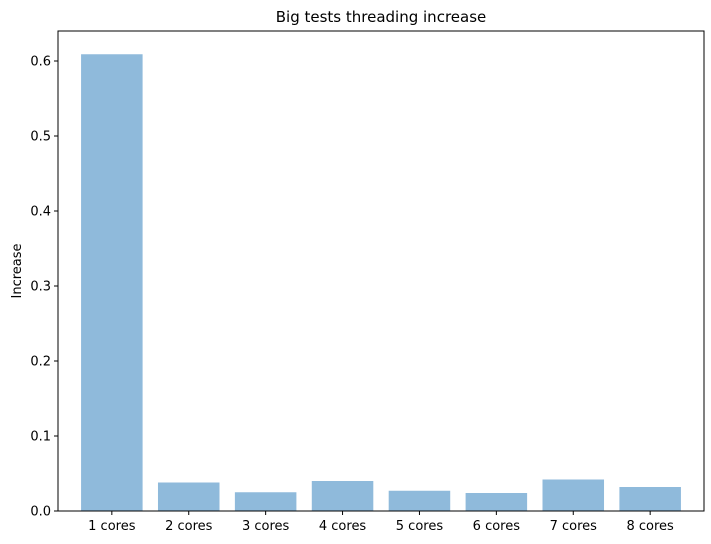 This screenshot has width=711, height=544. What do you see at coordinates (381, 17) in the screenshot?
I see `chart-title: Big tests threading increase` at bounding box center [381, 17].